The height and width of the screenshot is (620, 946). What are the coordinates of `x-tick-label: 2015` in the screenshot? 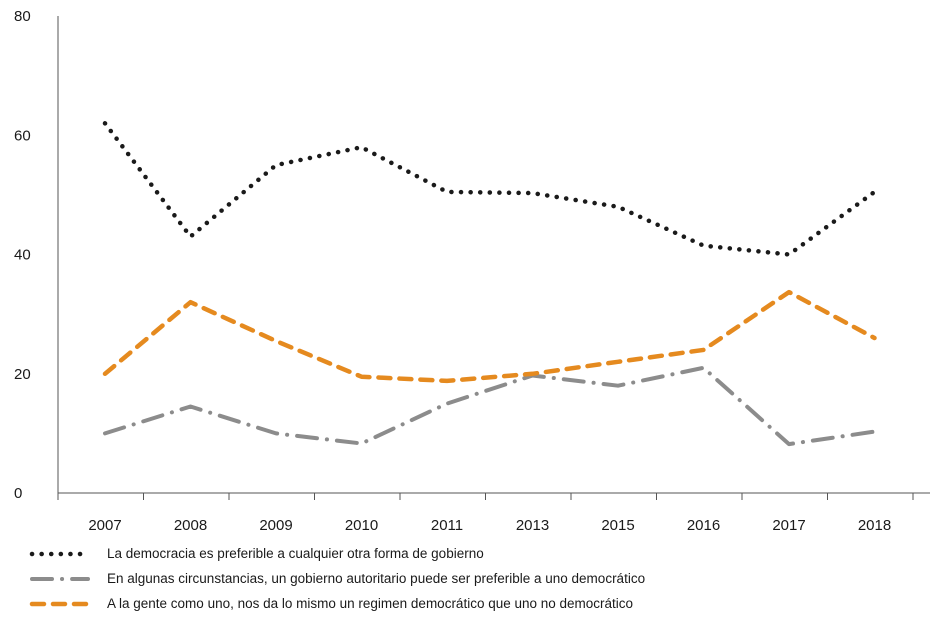 It's located at (617, 525).